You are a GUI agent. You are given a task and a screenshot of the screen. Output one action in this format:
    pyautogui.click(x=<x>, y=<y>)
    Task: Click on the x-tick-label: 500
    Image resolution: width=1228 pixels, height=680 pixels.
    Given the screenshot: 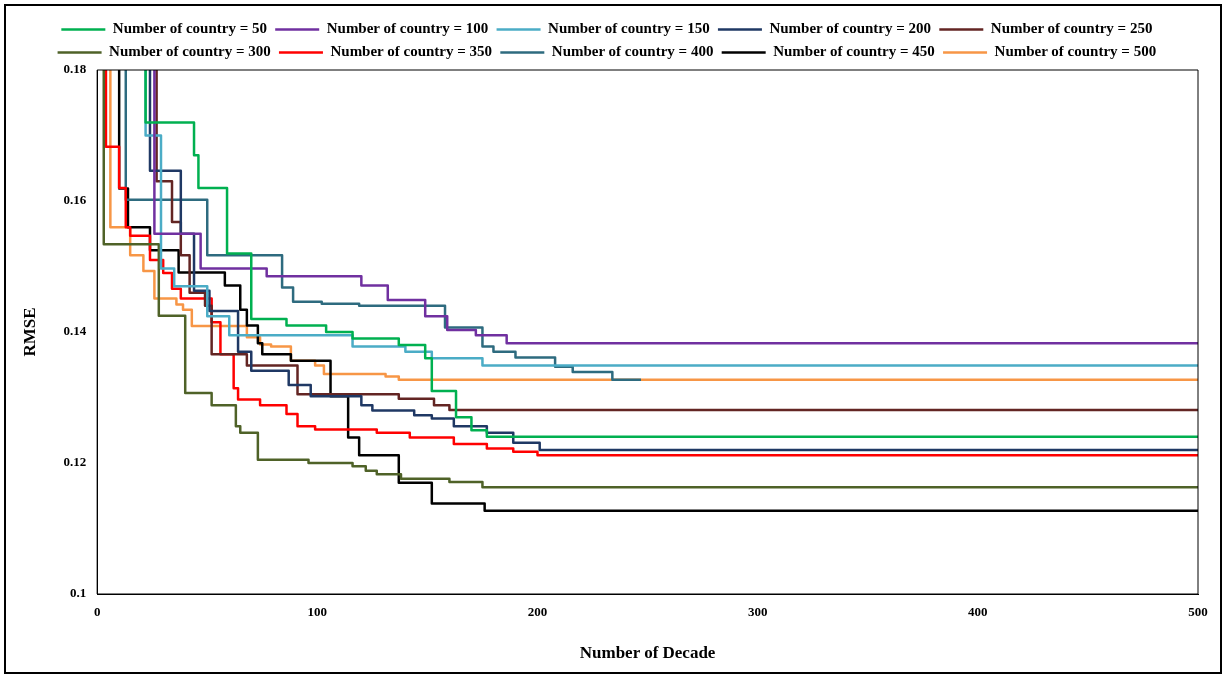 What is the action you would take?
    pyautogui.click(x=1198, y=612)
    